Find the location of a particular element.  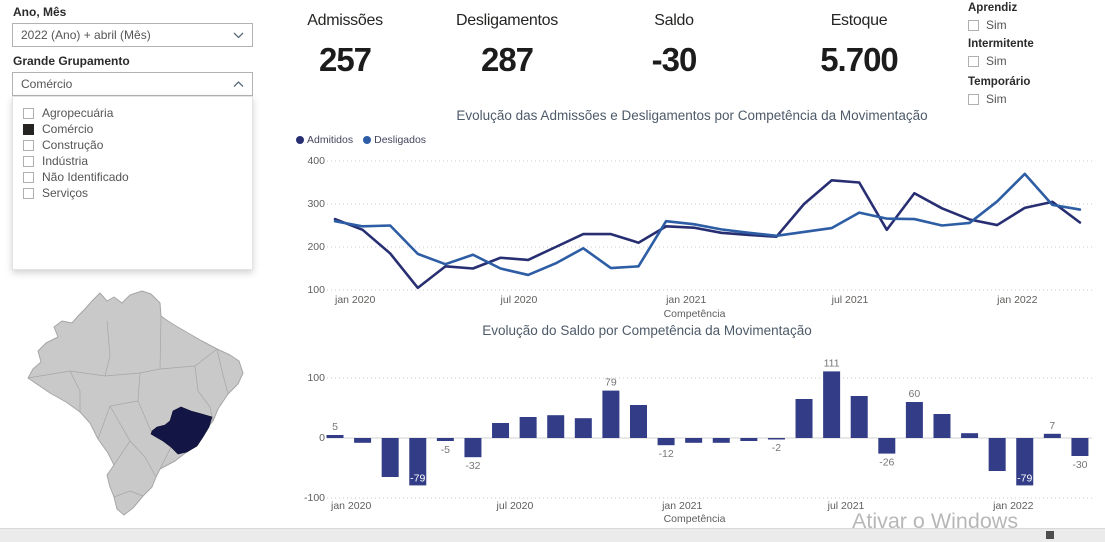

kpi-card-desligamentos: Desligamentos 287 is located at coordinates (507, 45).